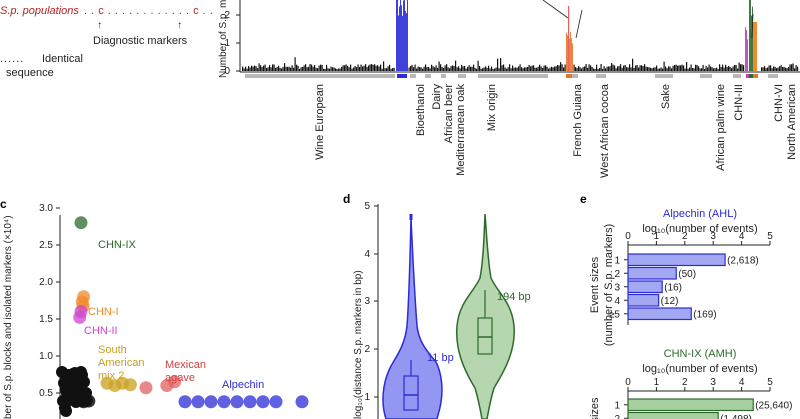  I want to click on panel-d-ytick: 1, so click(367, 397).